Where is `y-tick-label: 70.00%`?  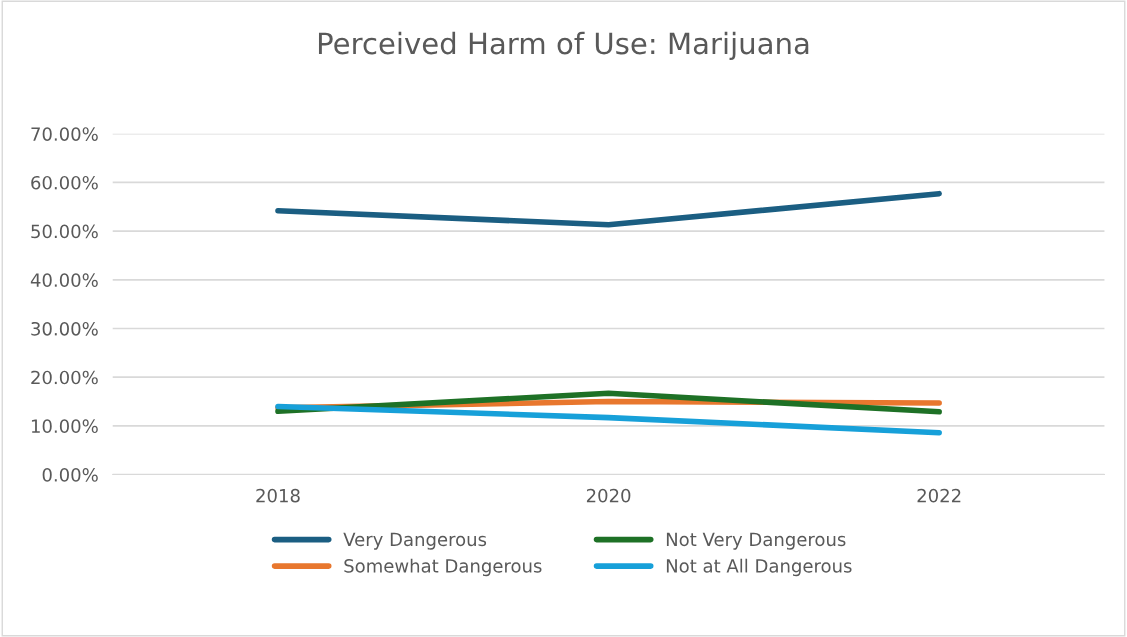
y-tick-label: 70.00% is located at coordinates (64, 134).